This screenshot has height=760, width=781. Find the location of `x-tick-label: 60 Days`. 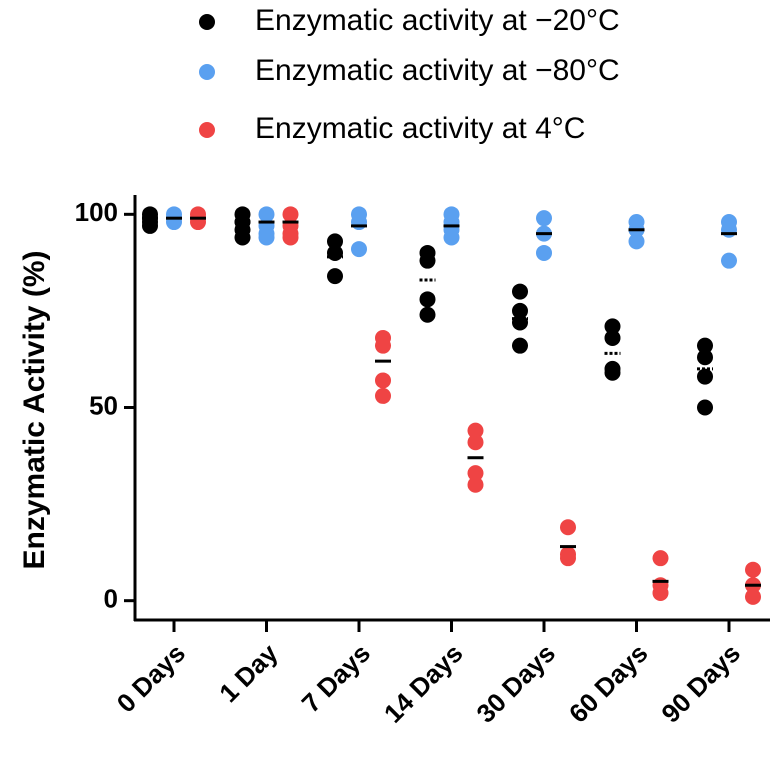

x-tick-label: 60 Days is located at coordinates (608, 683).